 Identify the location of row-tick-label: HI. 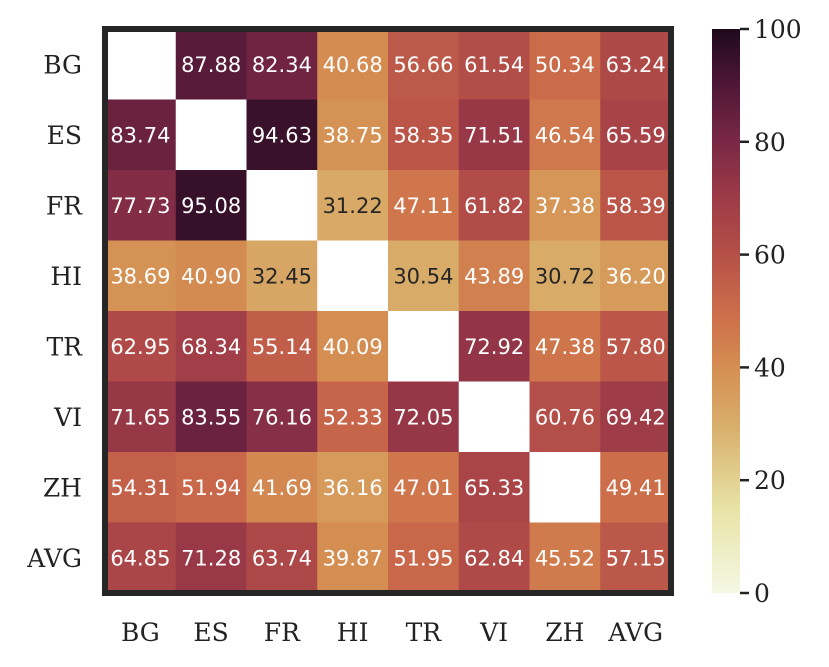
(66, 276).